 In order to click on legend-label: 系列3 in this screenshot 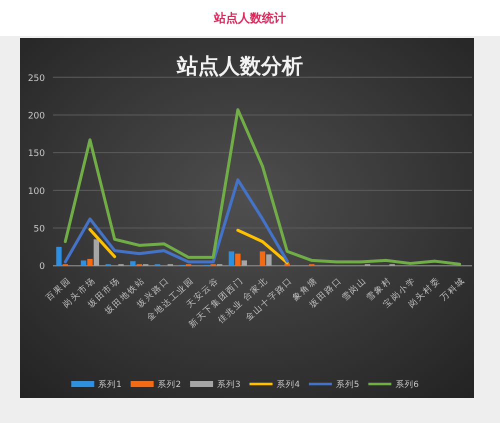, I will do `click(228, 384)`.